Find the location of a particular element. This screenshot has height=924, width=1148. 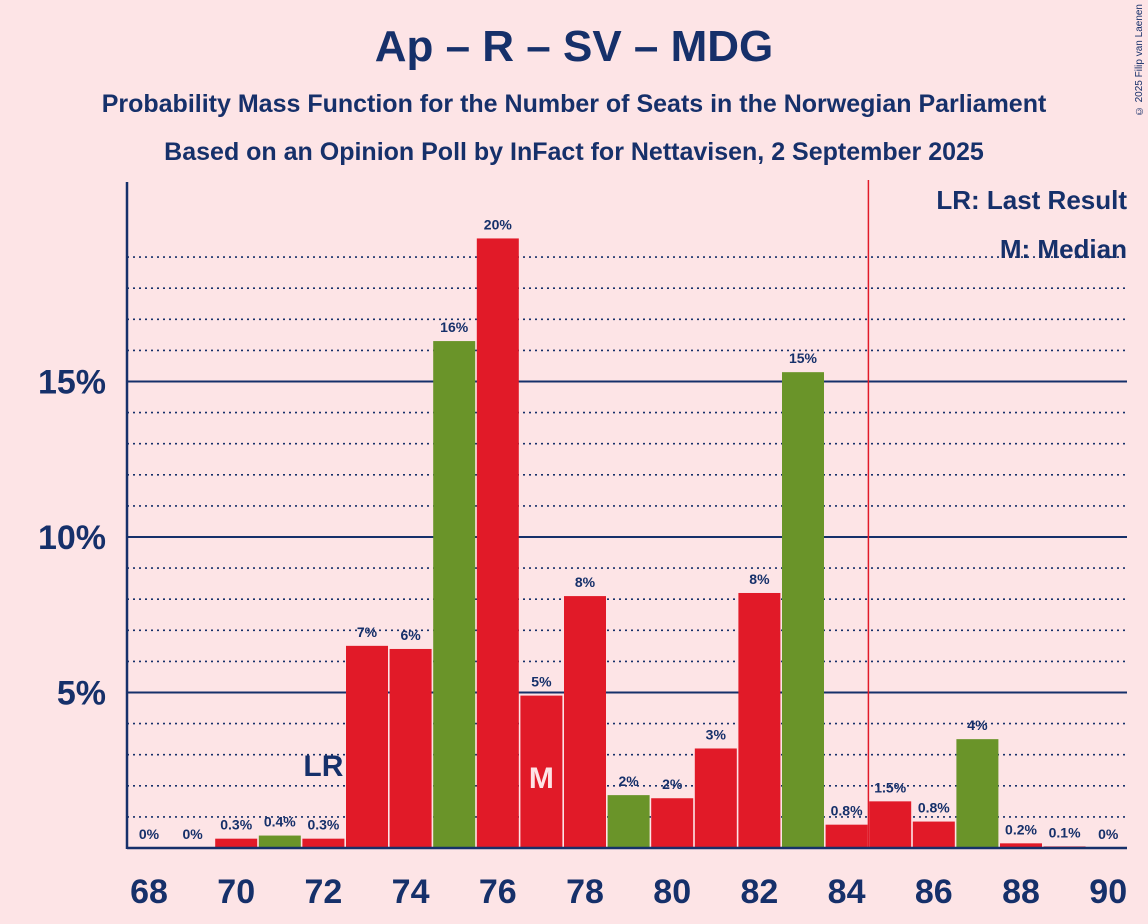

data-label-seat-69: 0% is located at coordinates (192, 834).